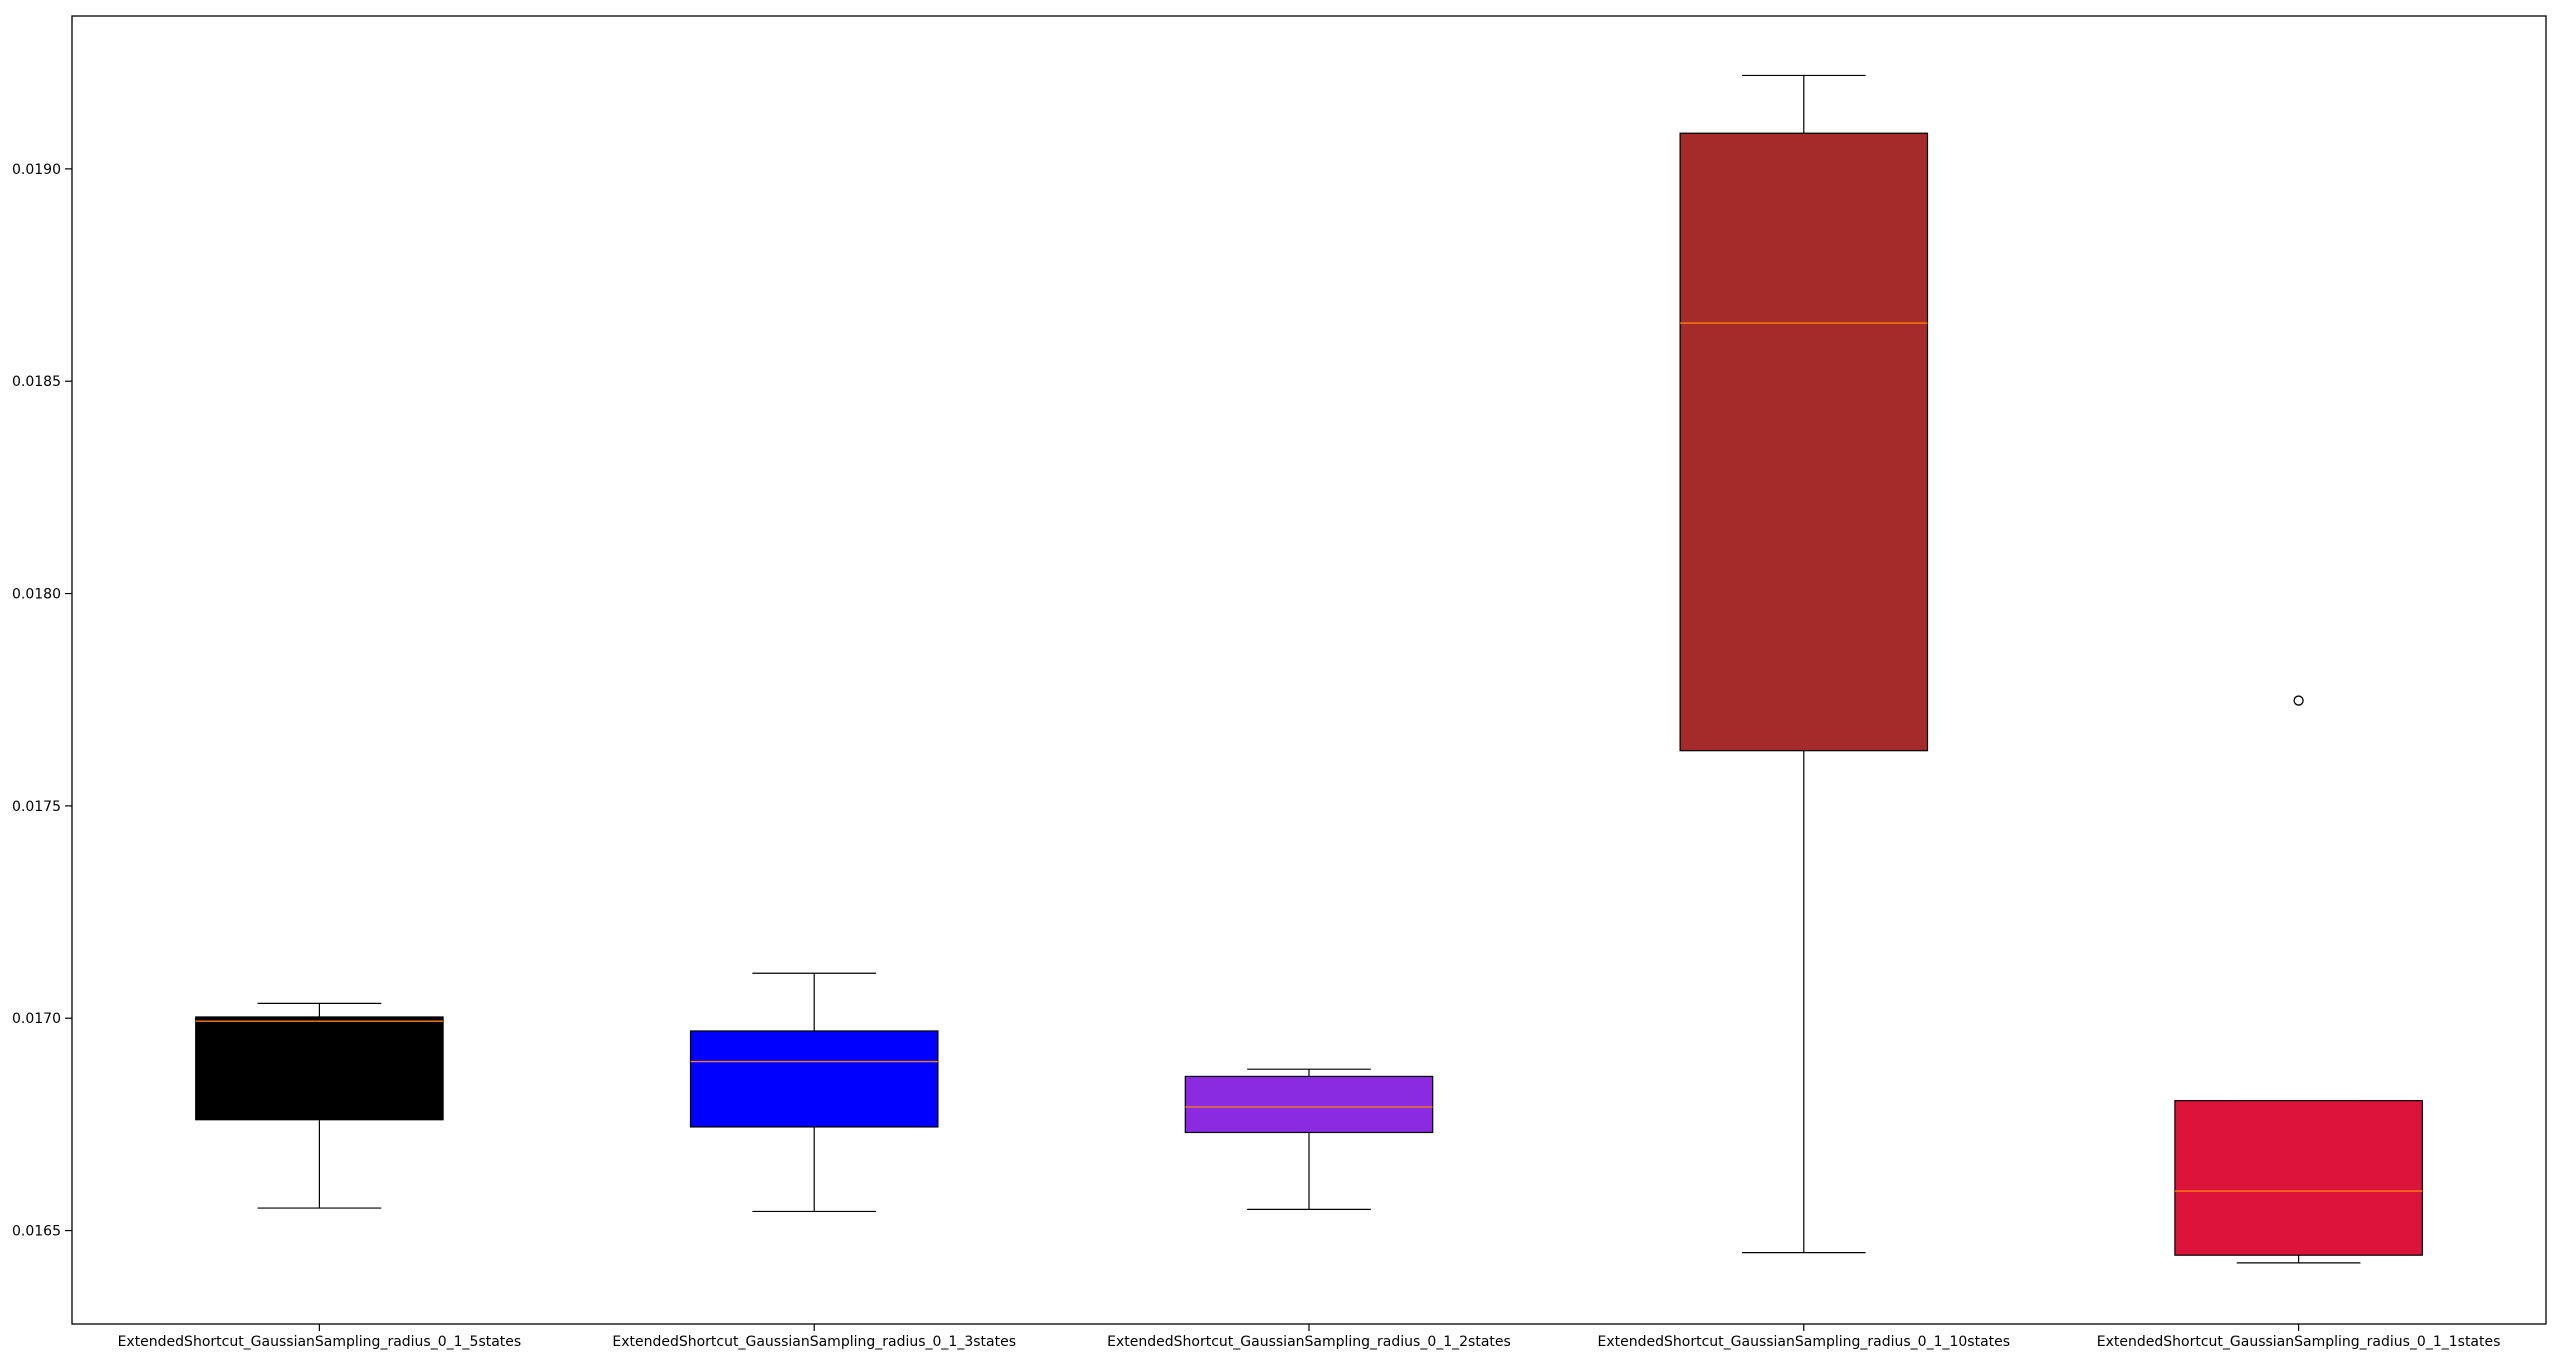 The image size is (2560, 1368). What do you see at coordinates (42, 701) in the screenshot?
I see `y-axis: 0.0165 0.0170 0.0175 0.0180 0.0185 0.0190` at bounding box center [42, 701].